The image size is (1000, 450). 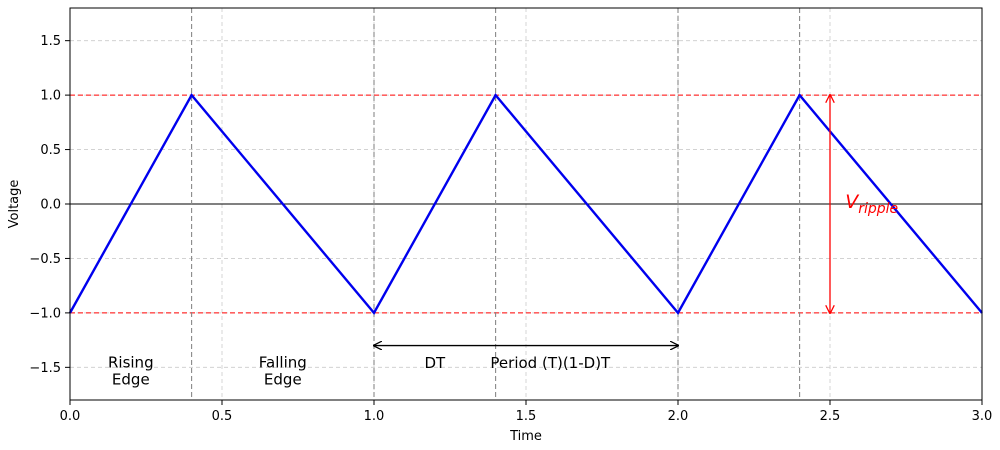 What do you see at coordinates (374, 416) in the screenshot?
I see `x-tick-label-2: 1.0` at bounding box center [374, 416].